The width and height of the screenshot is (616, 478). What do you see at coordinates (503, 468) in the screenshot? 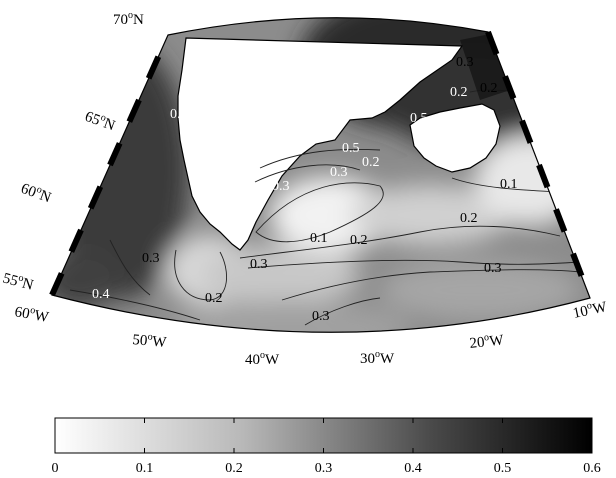
I see `colorbar-tick-label: 0.5` at bounding box center [503, 468].